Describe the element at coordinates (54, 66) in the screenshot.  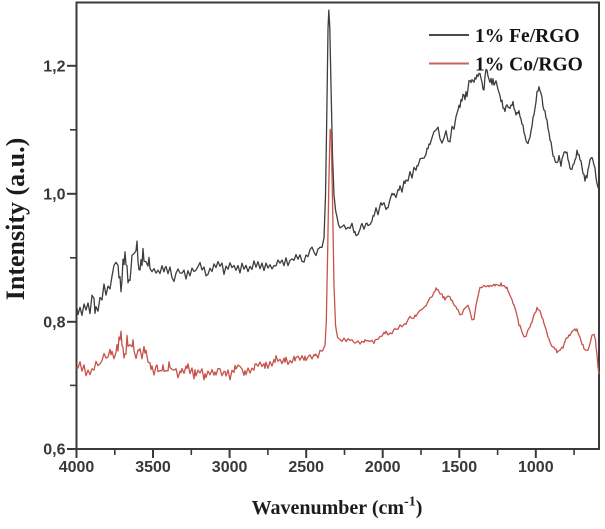
I see `svg-text: 1,2` at that location.